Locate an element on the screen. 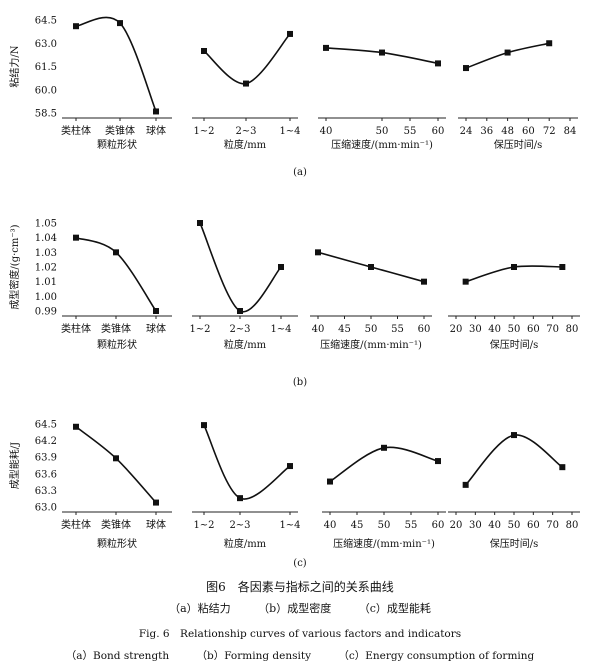 The image size is (600, 667). panel-label: (c) is located at coordinates (300, 563).